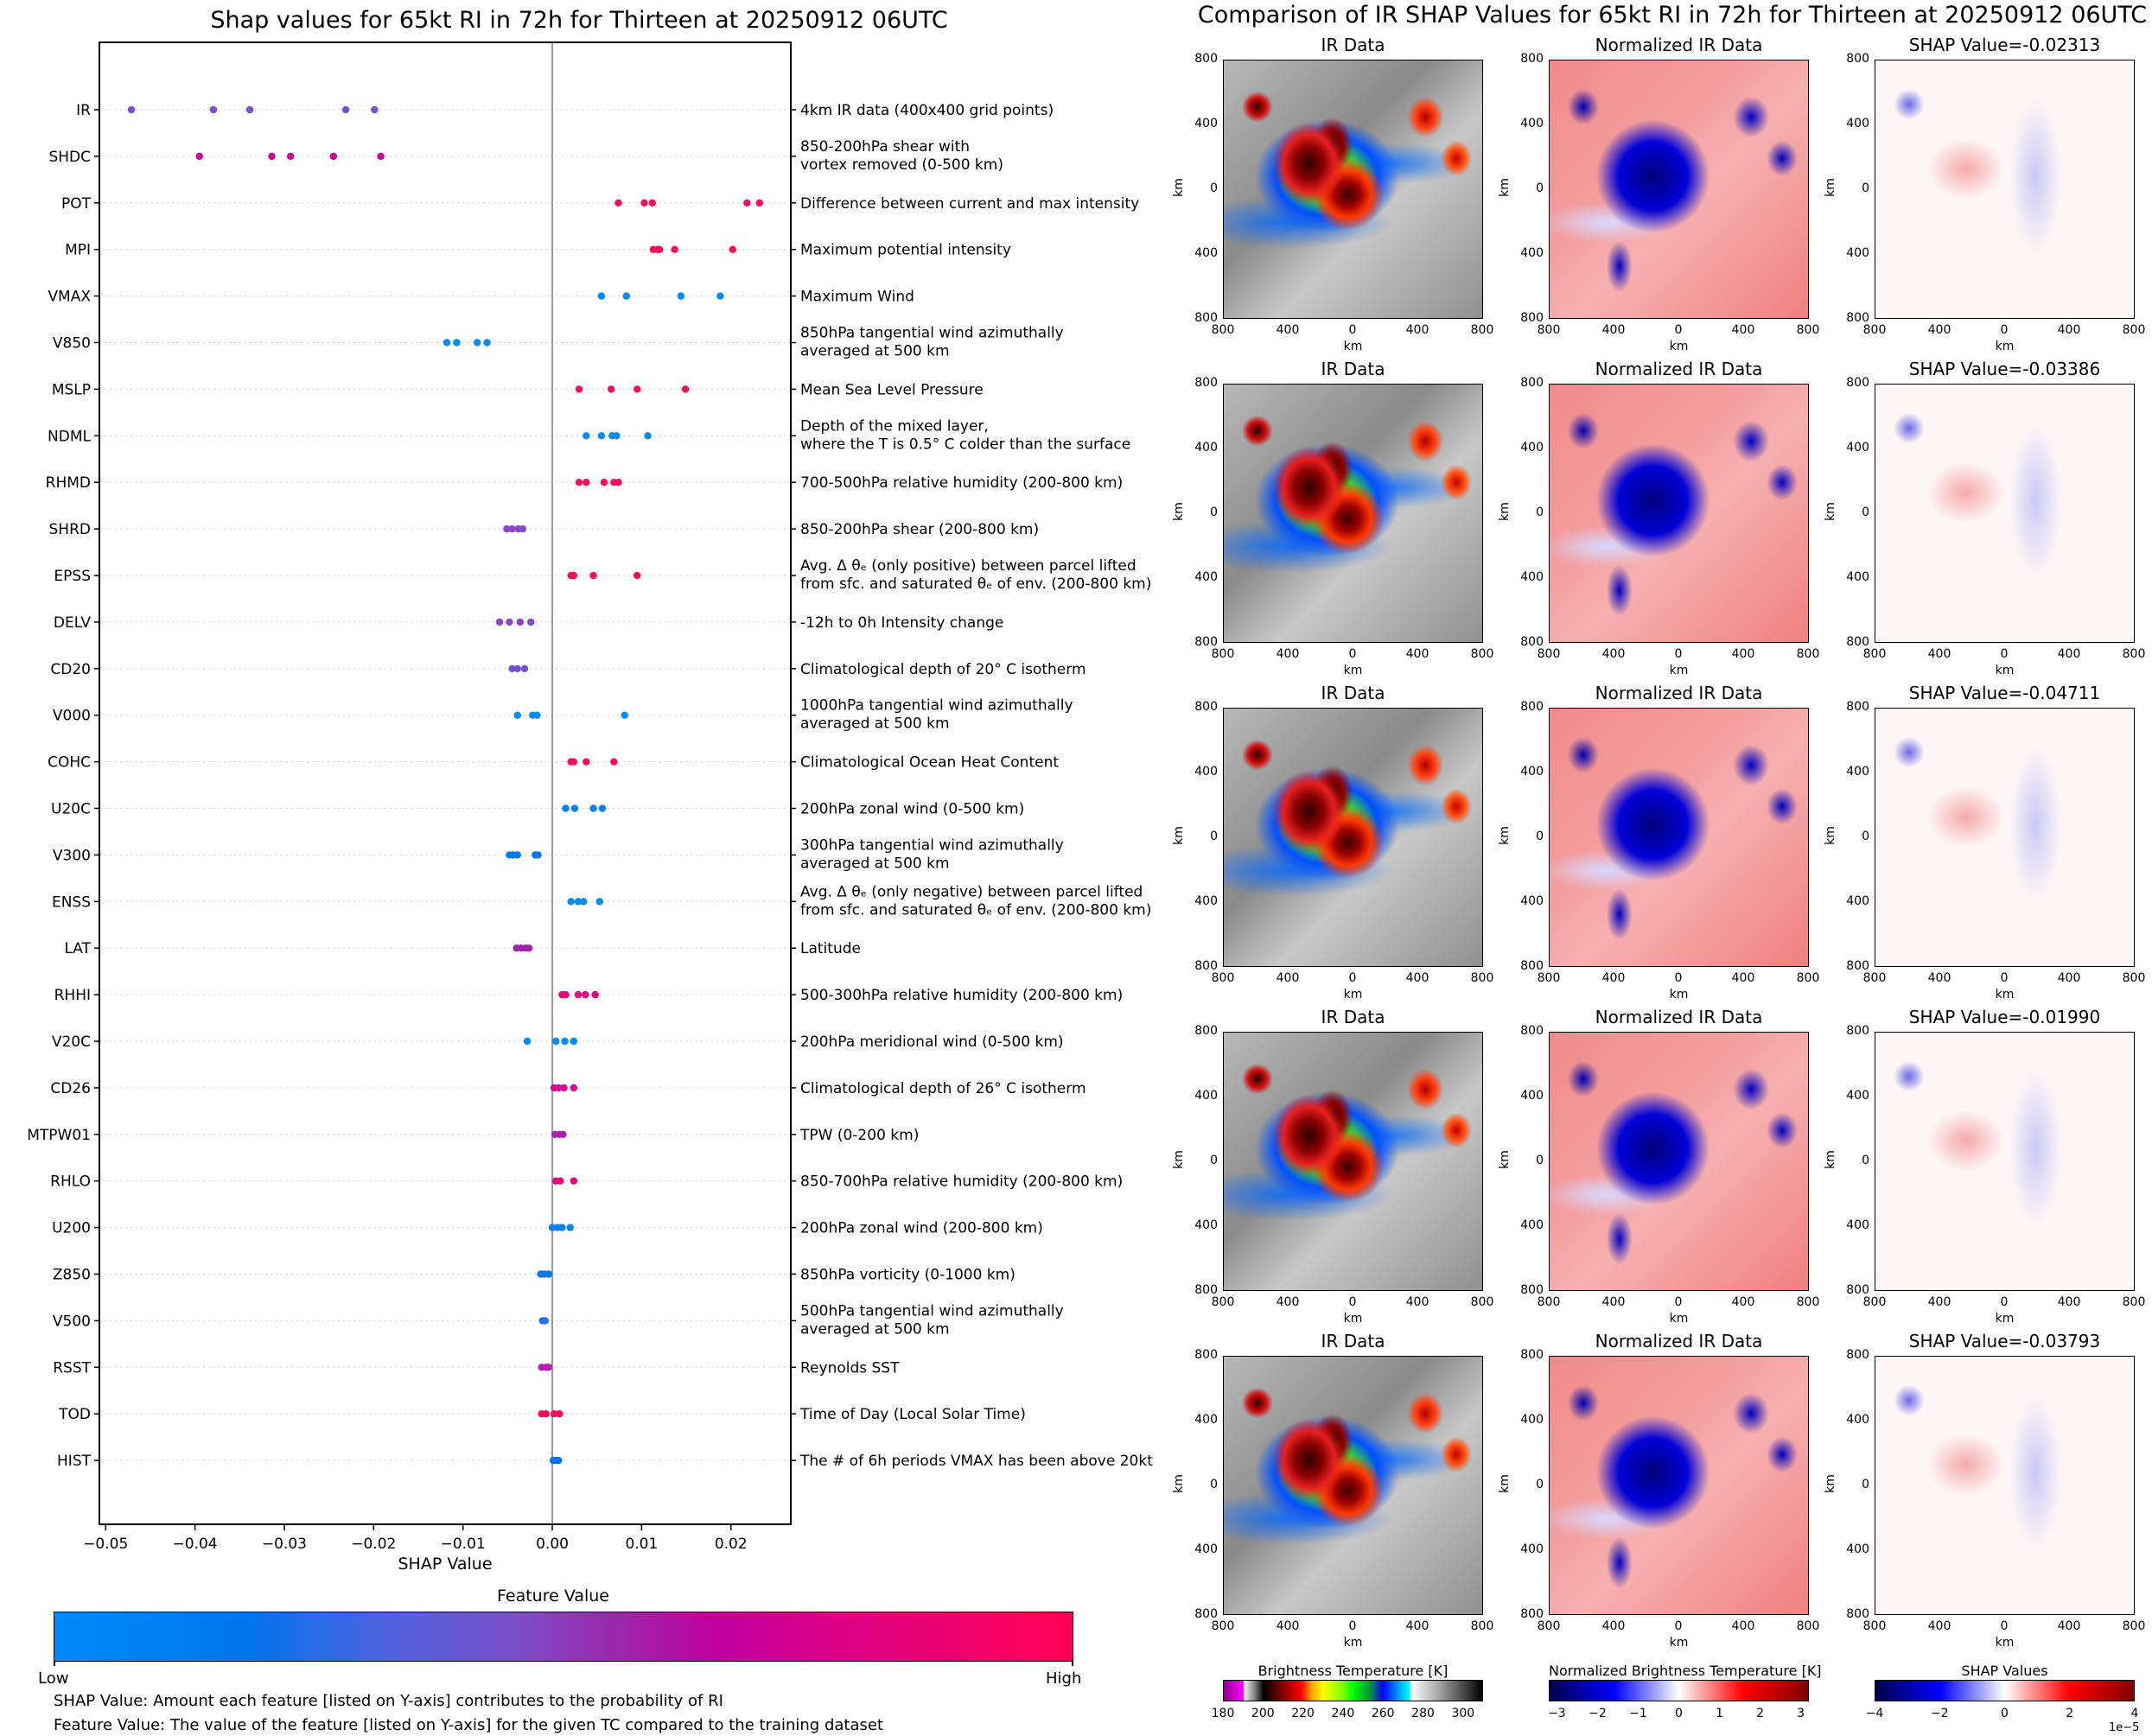  Describe the element at coordinates (850, 1368) in the screenshot. I see `feature-description: Reynolds SST` at that location.